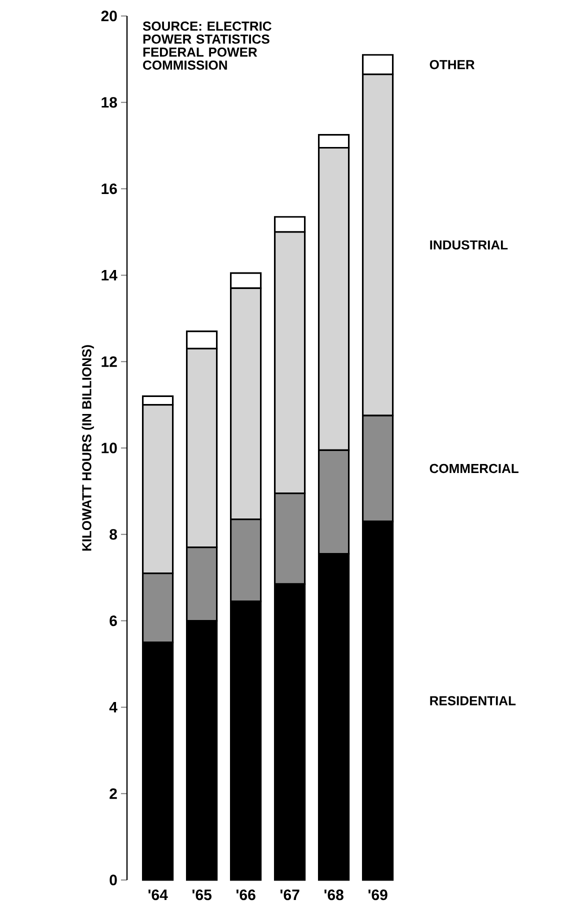  What do you see at coordinates (202, 895) in the screenshot?
I see `x-tick-label: '65` at bounding box center [202, 895].